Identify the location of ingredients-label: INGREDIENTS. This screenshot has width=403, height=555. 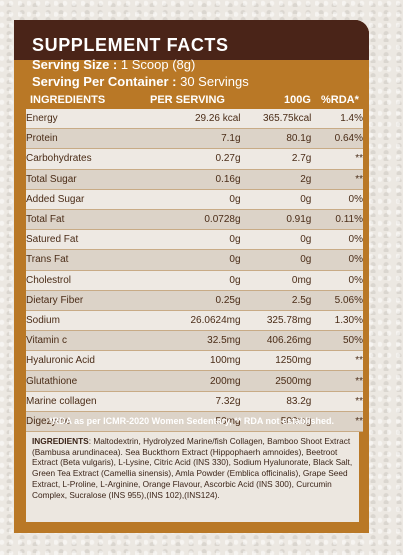
(60, 441).